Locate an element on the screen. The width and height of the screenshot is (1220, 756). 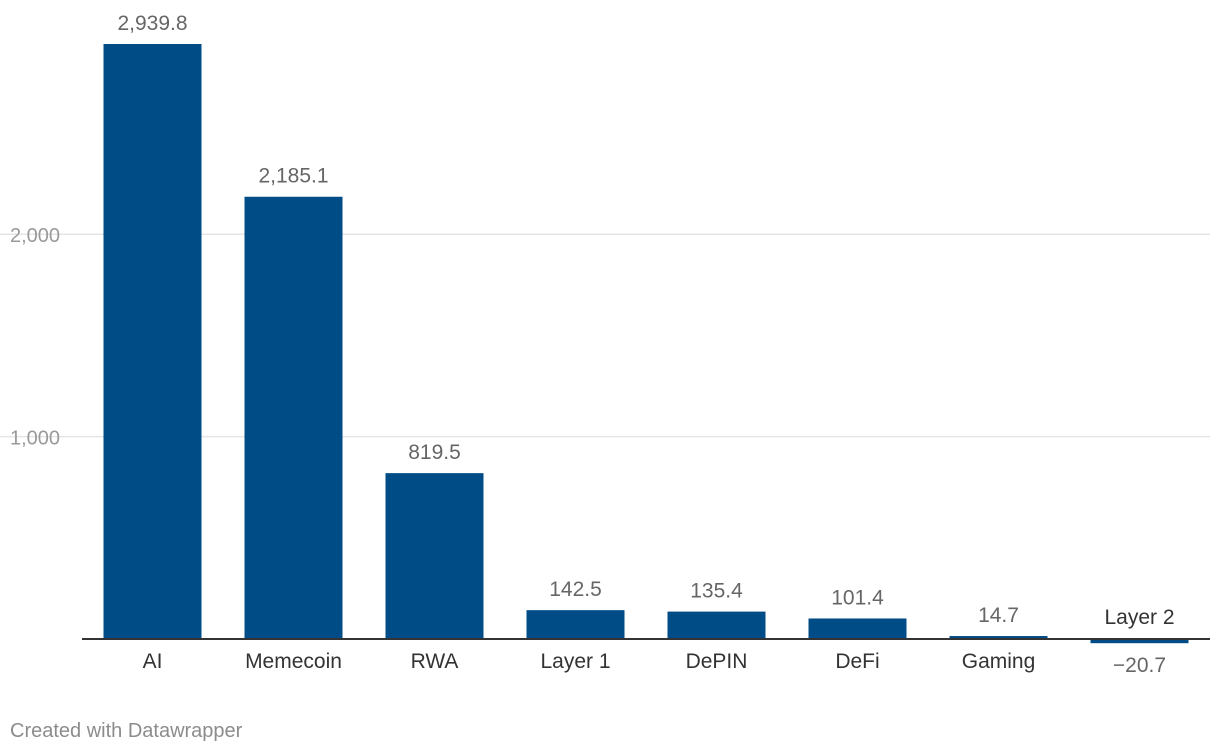
category-label: Memecoin is located at coordinates (293, 661).